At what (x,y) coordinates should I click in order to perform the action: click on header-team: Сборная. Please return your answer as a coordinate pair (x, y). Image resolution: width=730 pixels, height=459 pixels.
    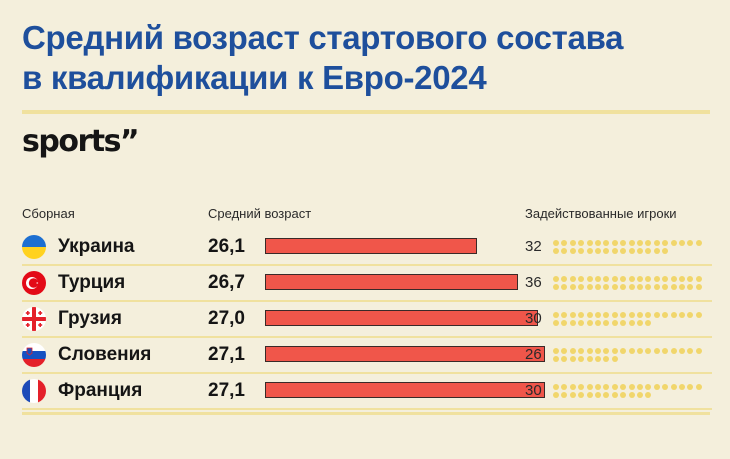
    Looking at the image, I should click on (48, 213).